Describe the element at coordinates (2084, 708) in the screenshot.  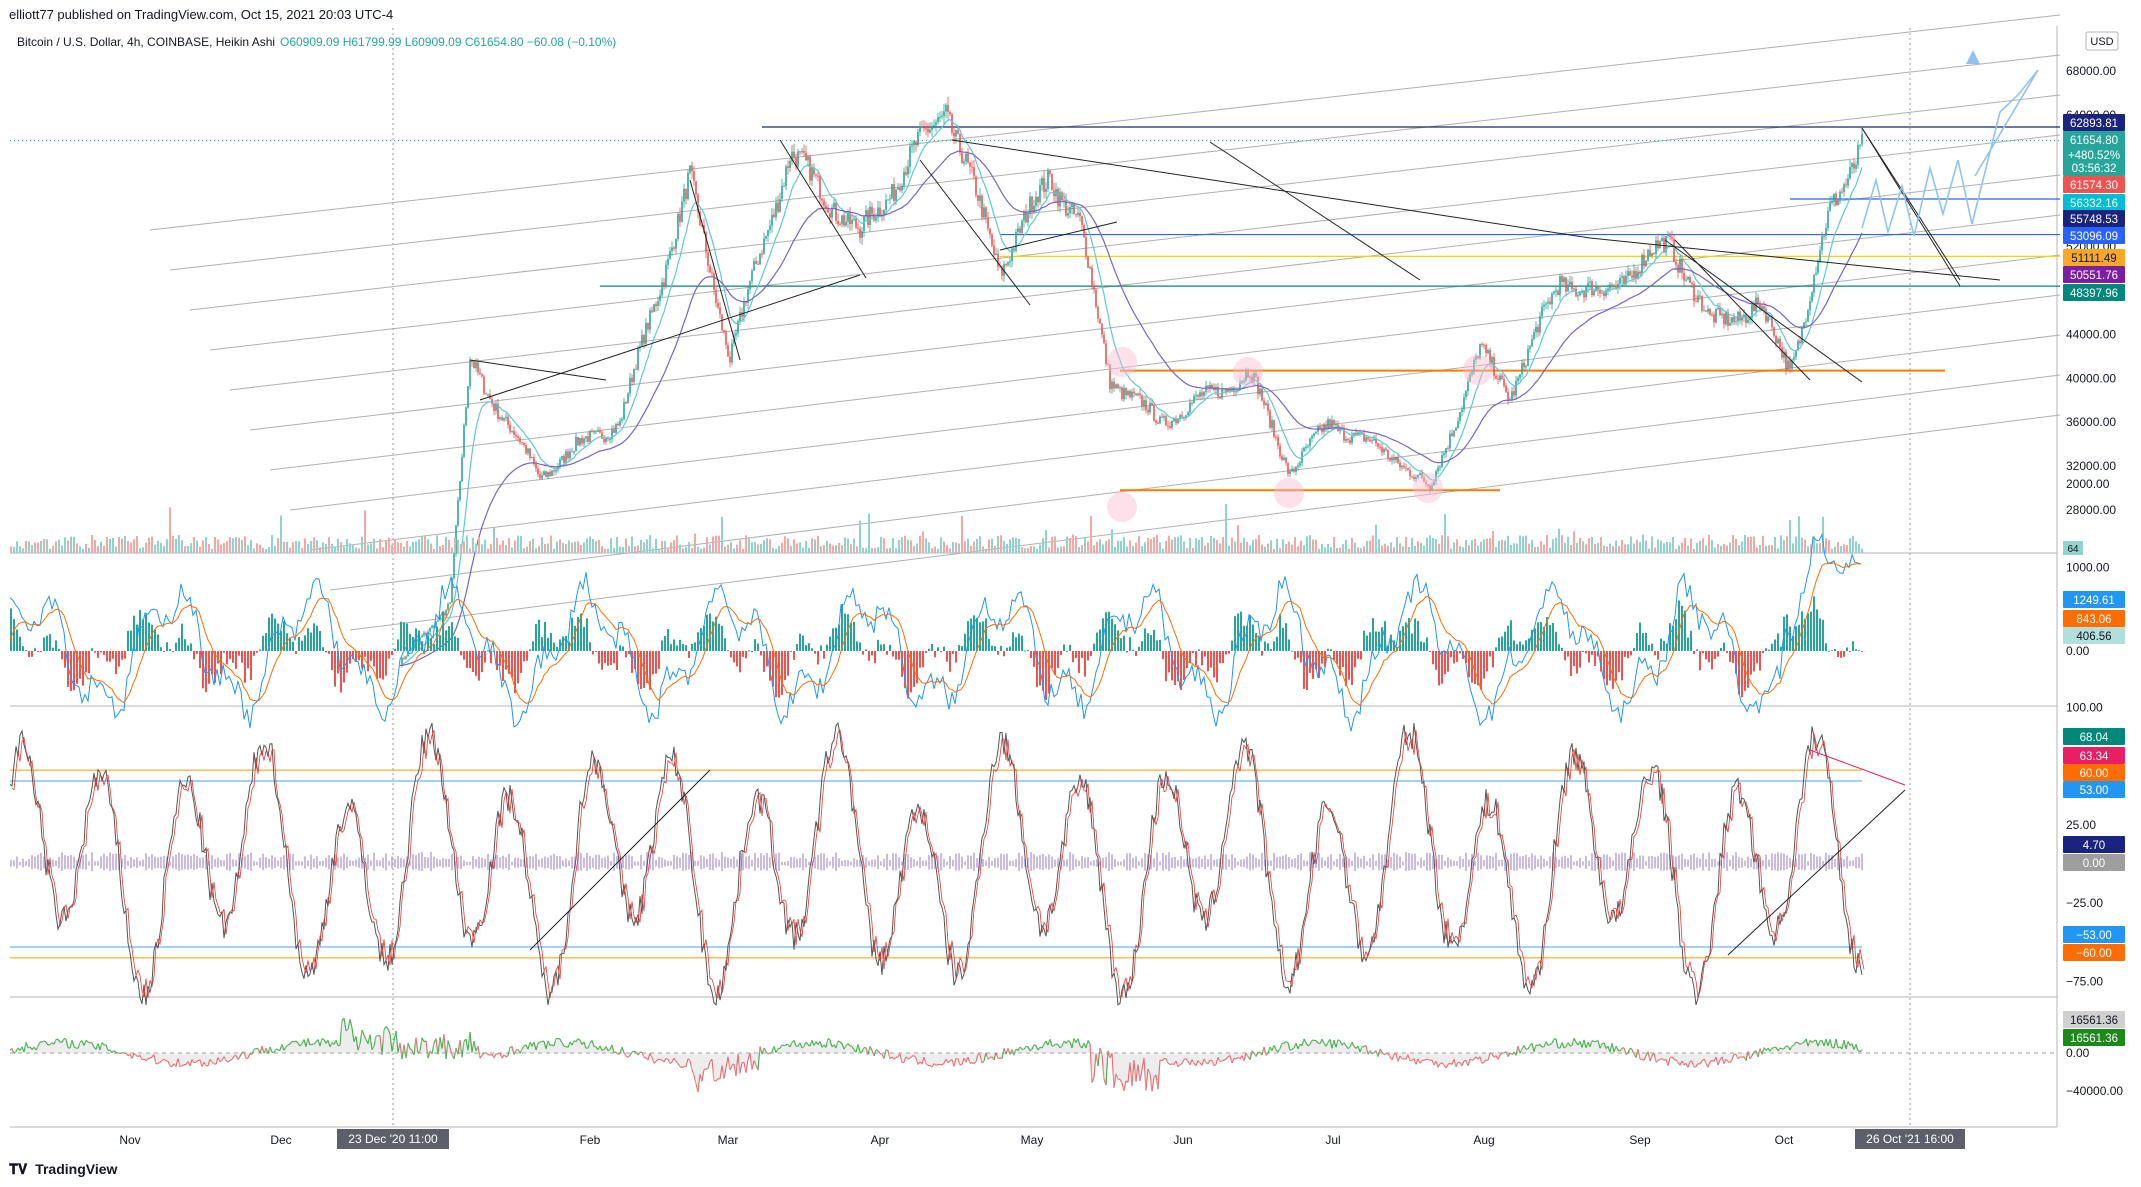
I see `osc-tick-label: 100.00` at that location.